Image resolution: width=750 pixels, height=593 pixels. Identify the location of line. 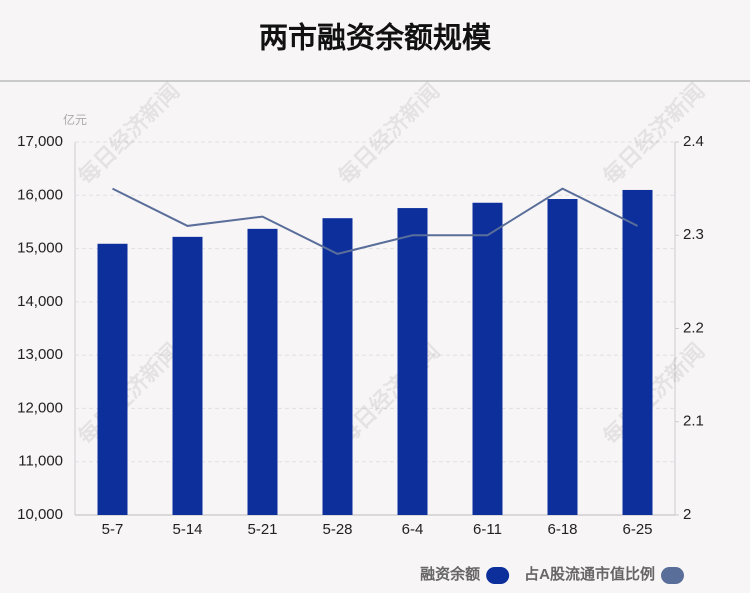
(375, 221).